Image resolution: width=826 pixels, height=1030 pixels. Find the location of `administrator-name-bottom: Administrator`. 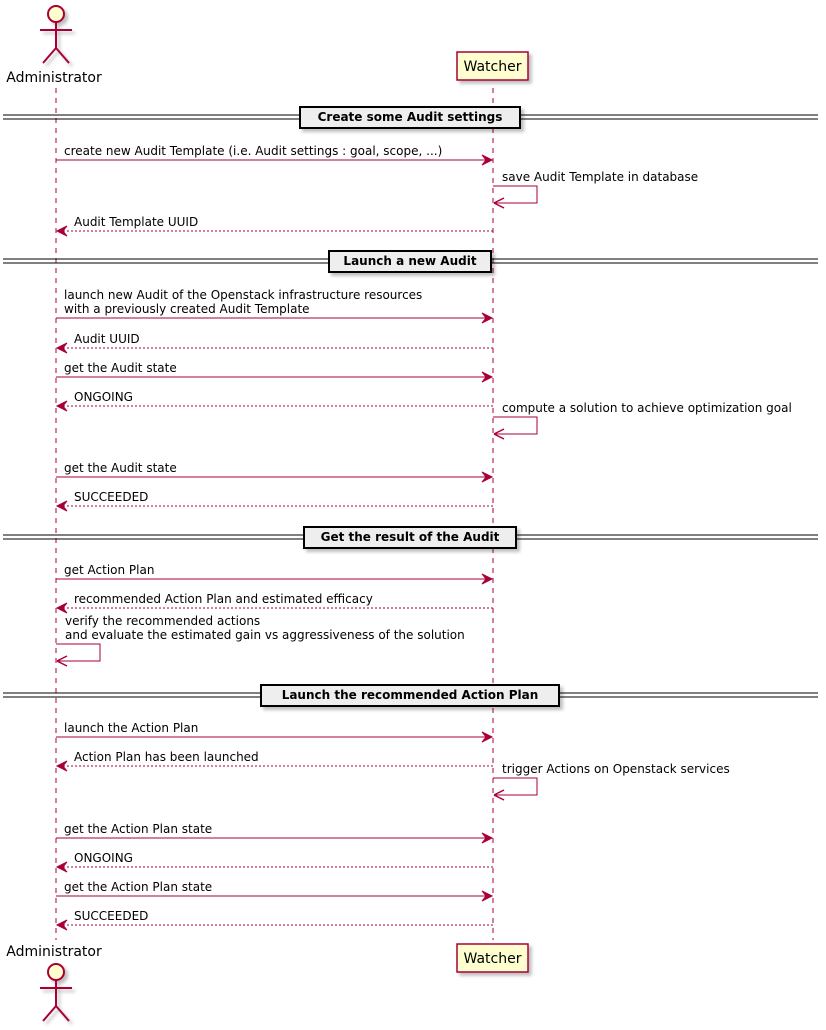

administrator-name-bottom: Administrator is located at coordinates (54, 952).